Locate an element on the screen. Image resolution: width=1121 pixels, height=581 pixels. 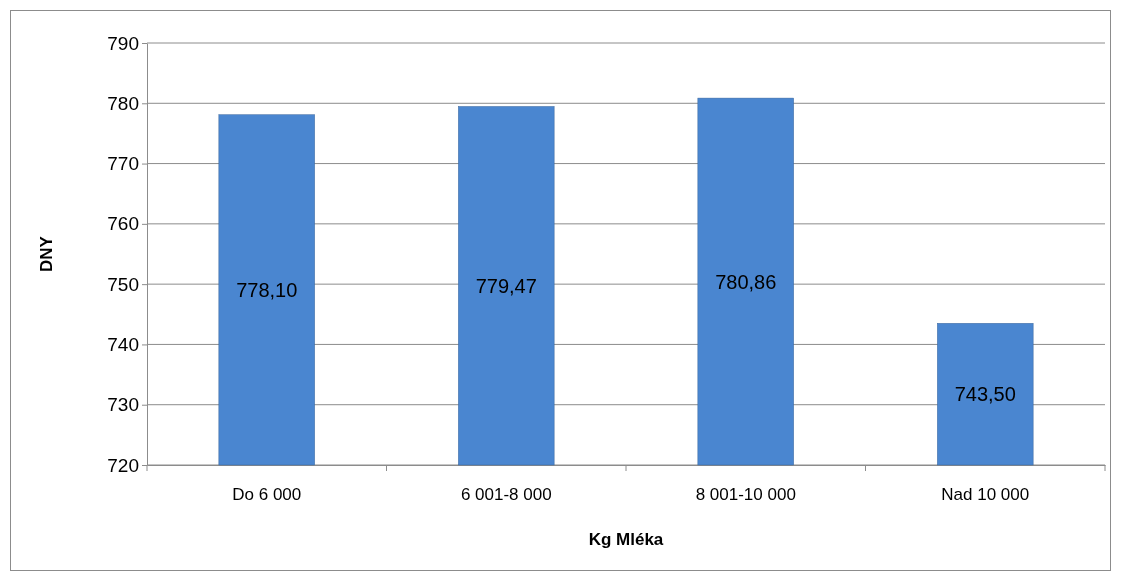
data-label: 743,50 is located at coordinates (985, 394).